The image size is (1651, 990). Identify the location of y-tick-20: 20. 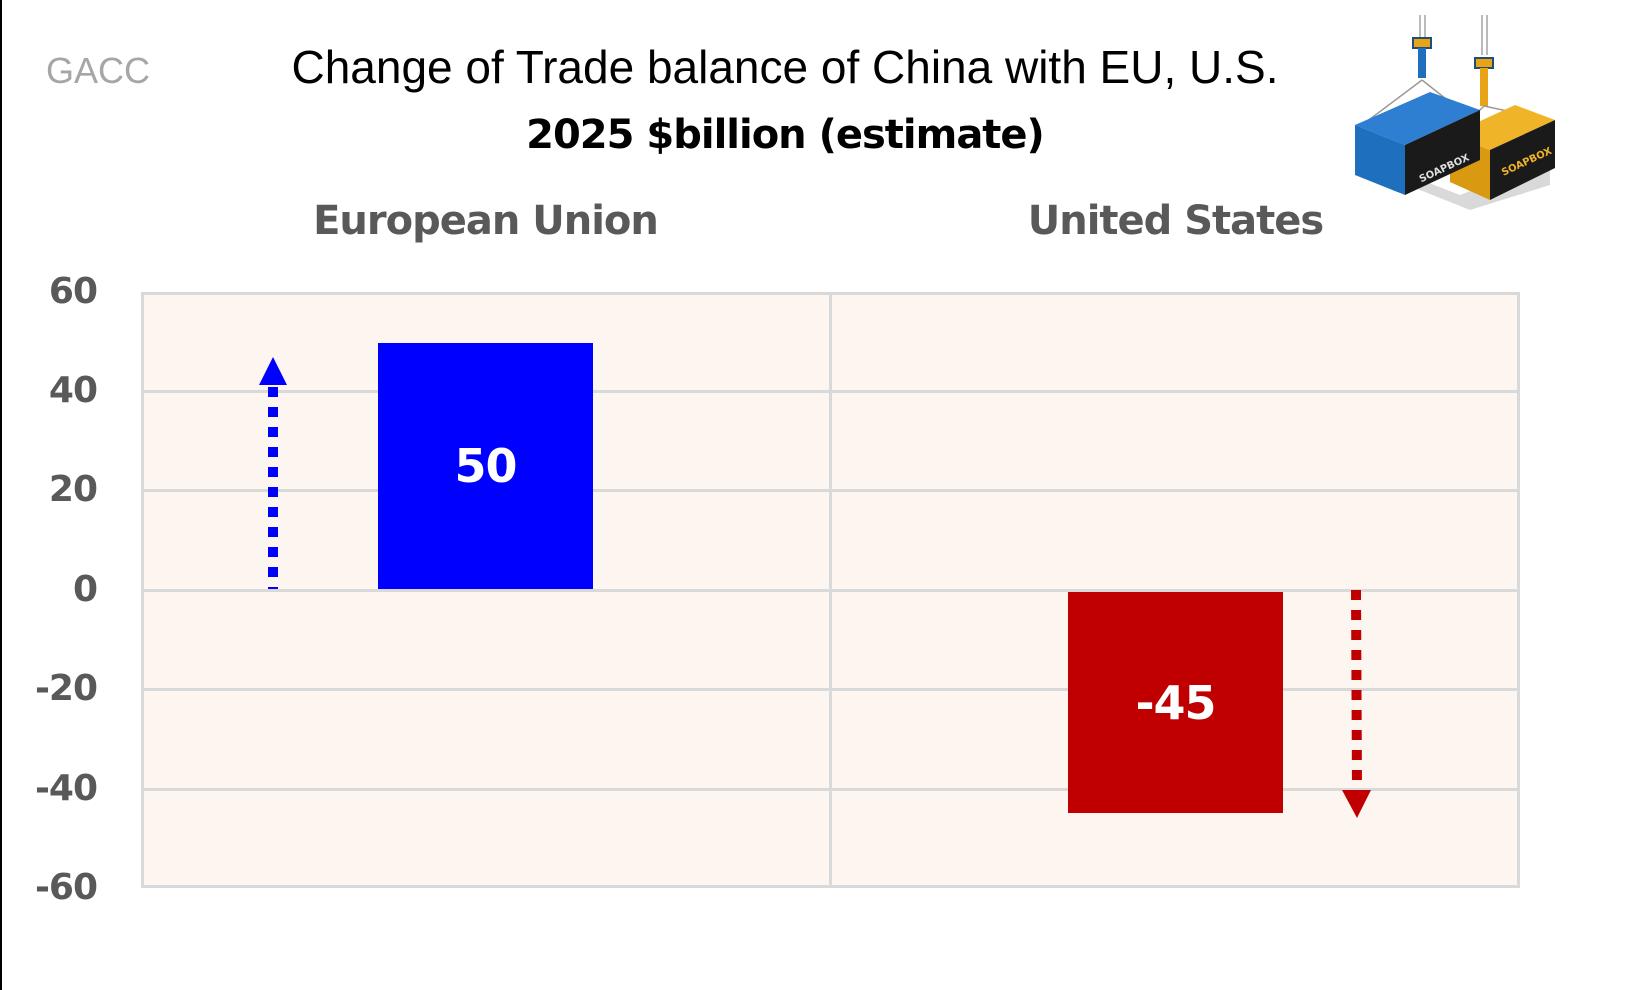
(73, 489).